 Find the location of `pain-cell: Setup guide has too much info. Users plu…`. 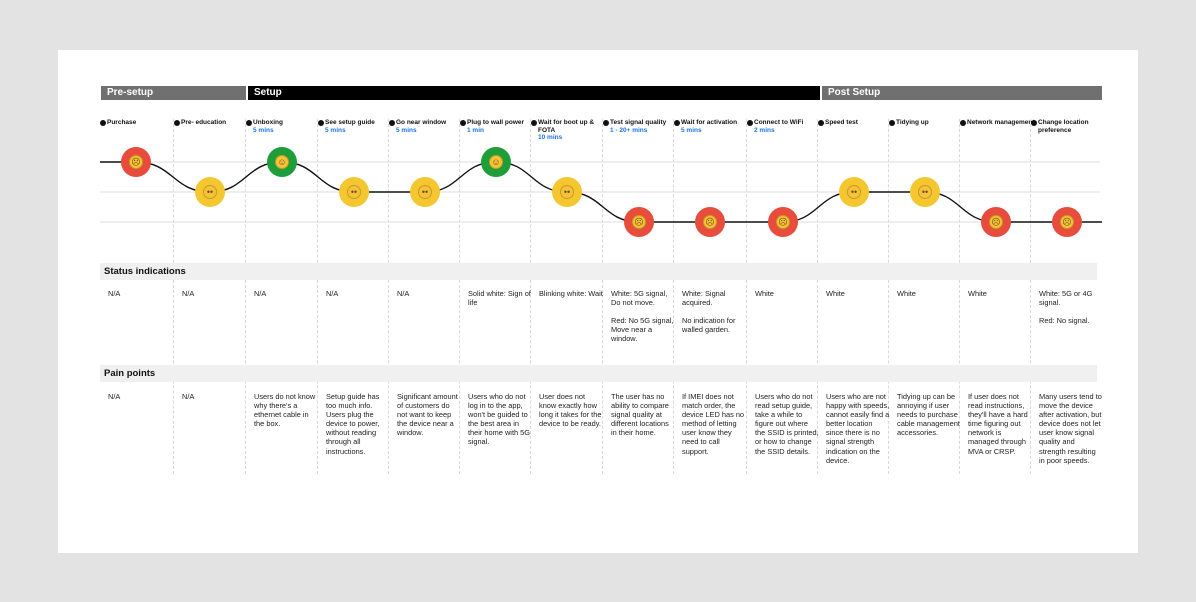

pain-cell: Setup guide has too much info. Users plu… is located at coordinates (353, 424).